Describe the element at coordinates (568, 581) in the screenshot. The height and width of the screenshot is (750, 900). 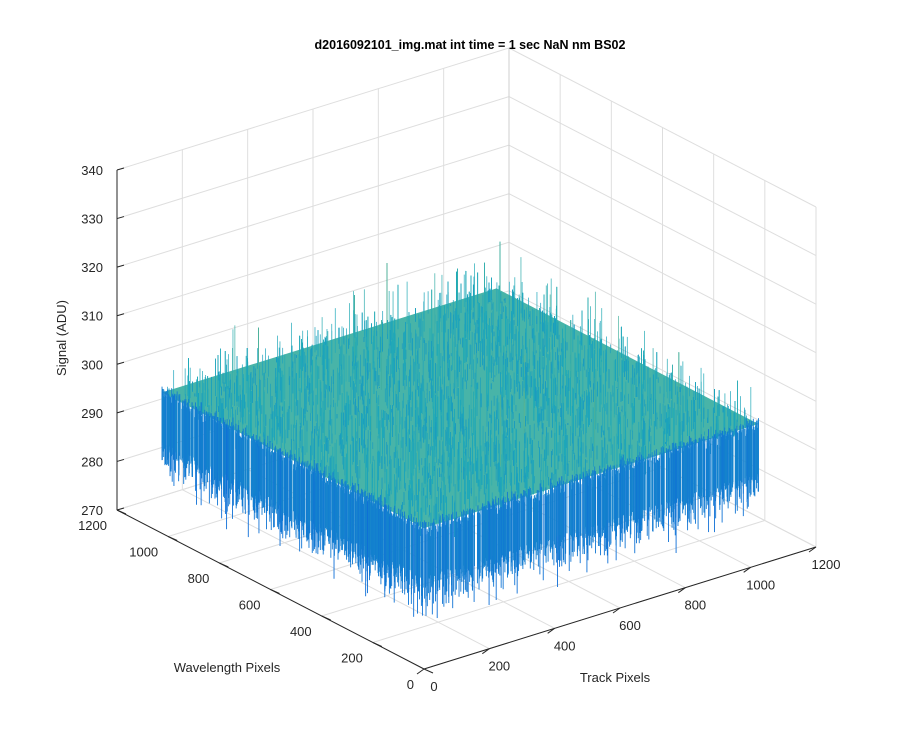
I see `grid-line-floor-y` at that location.